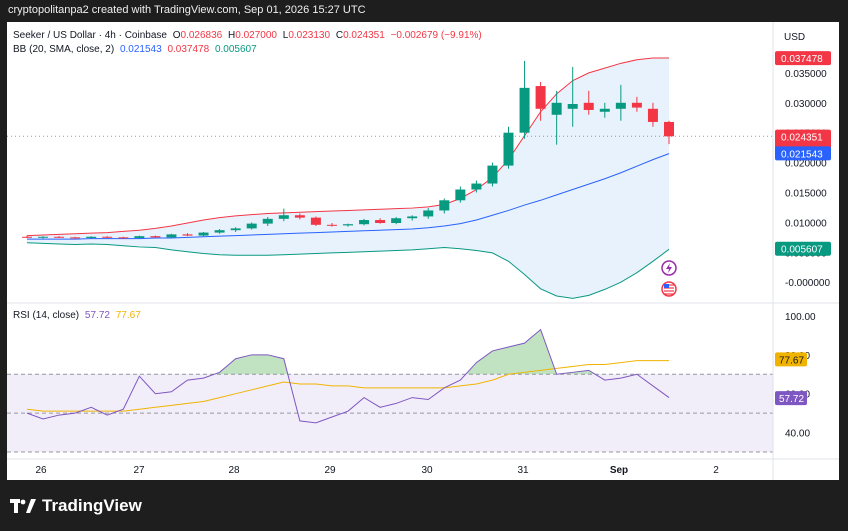 This screenshot has height=531, width=848. What do you see at coordinates (806, 104) in the screenshot?
I see `price-tick-label: 0.030000` at bounding box center [806, 104].